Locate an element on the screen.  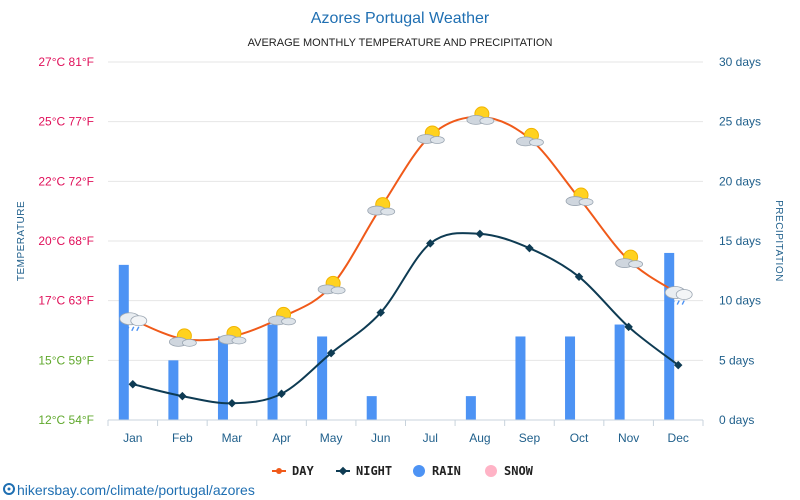
month-label: Aug is located at coordinates (479, 438).